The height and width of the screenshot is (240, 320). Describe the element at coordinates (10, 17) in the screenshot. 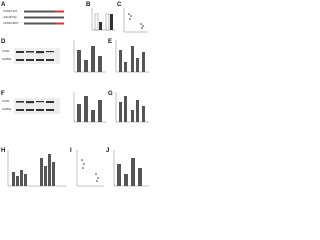

I see `sequence-label: miR-497-5p` at that location.